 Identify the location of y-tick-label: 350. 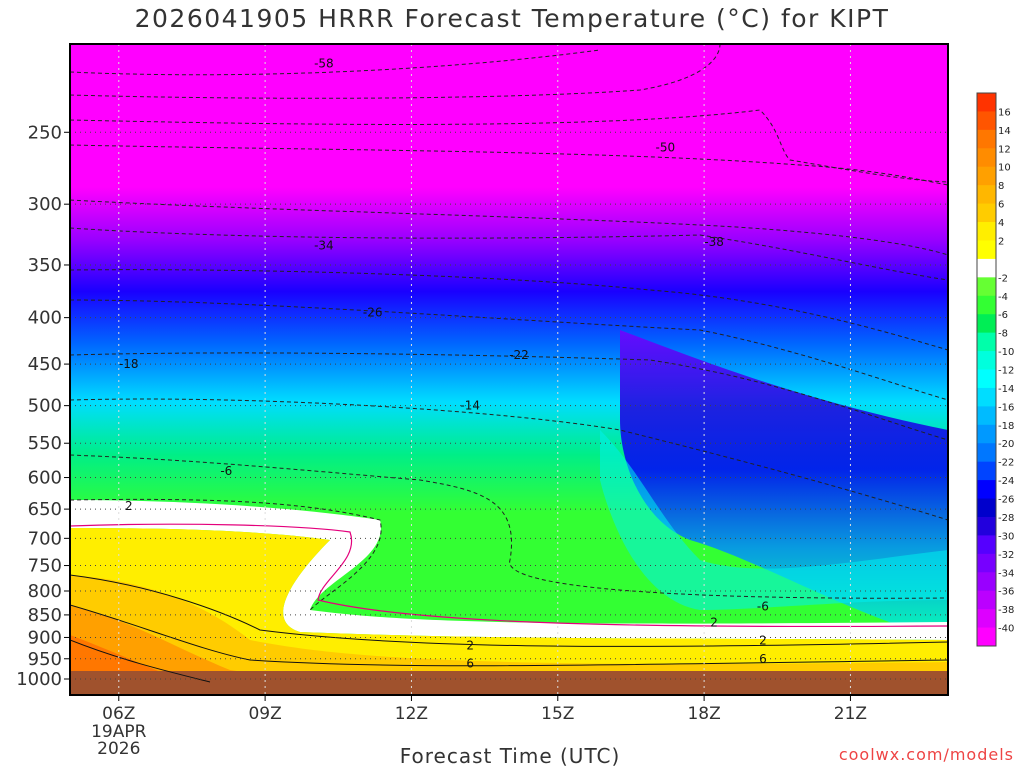
(45, 265).